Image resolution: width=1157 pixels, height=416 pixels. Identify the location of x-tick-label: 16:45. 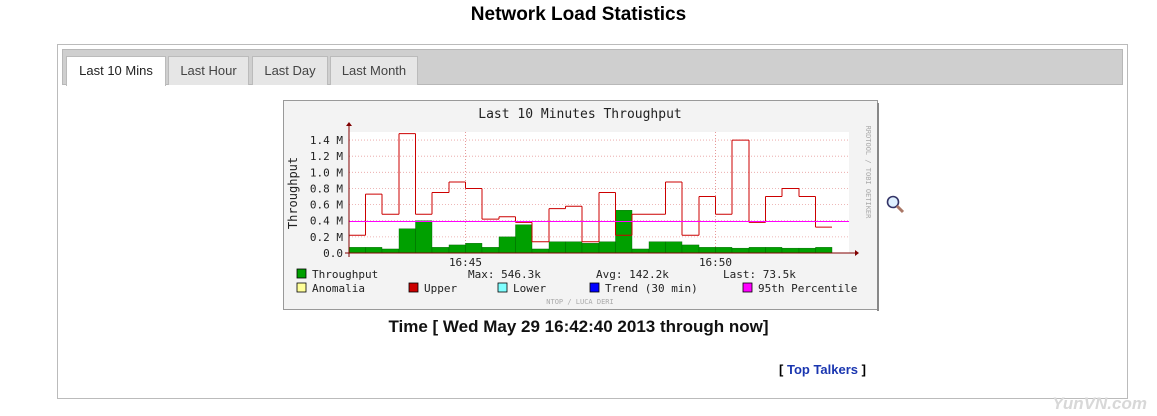
(465, 262).